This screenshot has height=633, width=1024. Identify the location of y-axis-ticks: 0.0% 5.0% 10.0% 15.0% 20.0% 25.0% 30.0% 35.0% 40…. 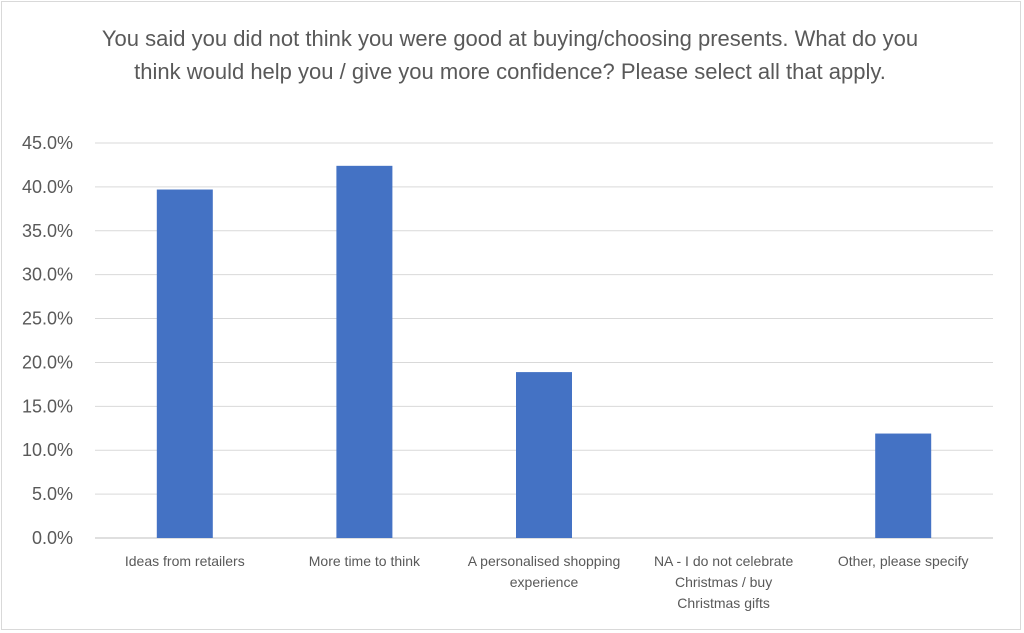
(47, 340).